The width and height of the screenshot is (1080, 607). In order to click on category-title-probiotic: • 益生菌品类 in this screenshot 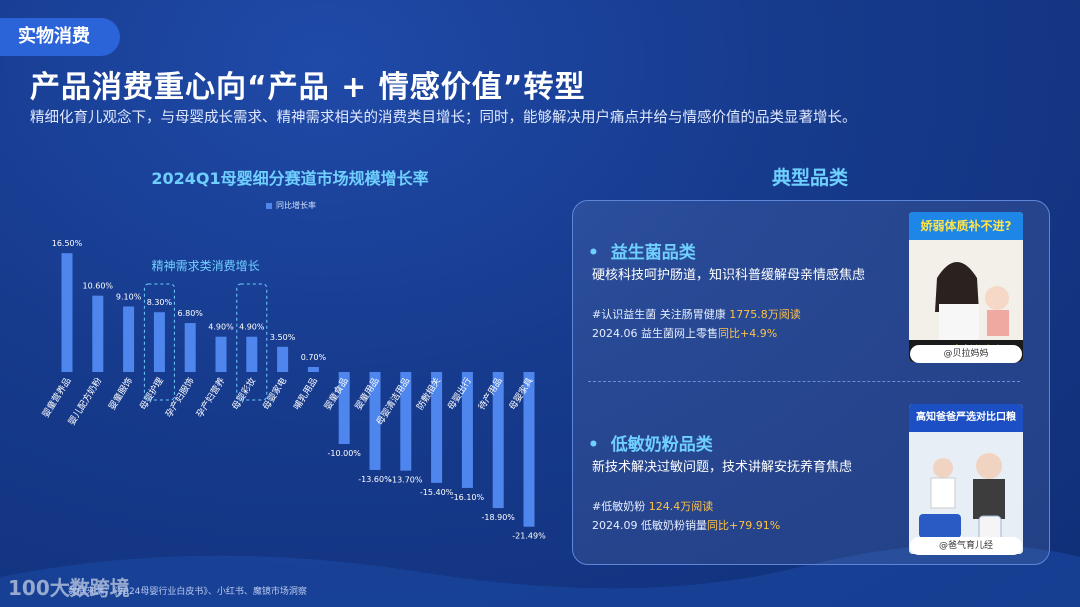, I will do `click(642, 250)`.